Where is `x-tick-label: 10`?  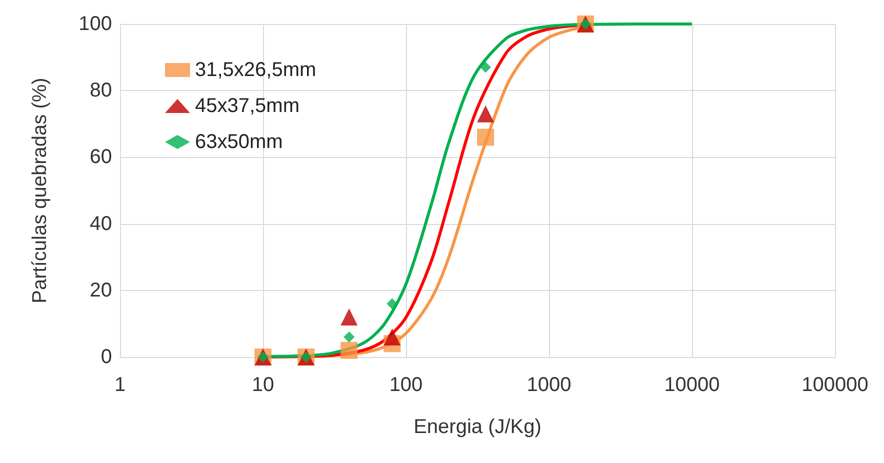
x-tick-label: 10 is located at coordinates (263, 385).